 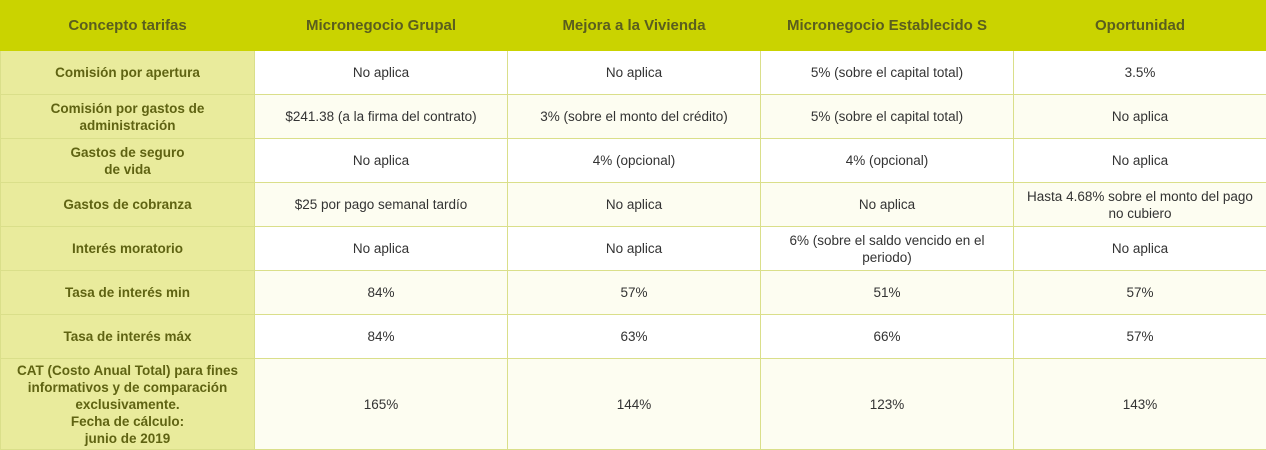 I want to click on cell-line: 123%, so click(x=887, y=404).